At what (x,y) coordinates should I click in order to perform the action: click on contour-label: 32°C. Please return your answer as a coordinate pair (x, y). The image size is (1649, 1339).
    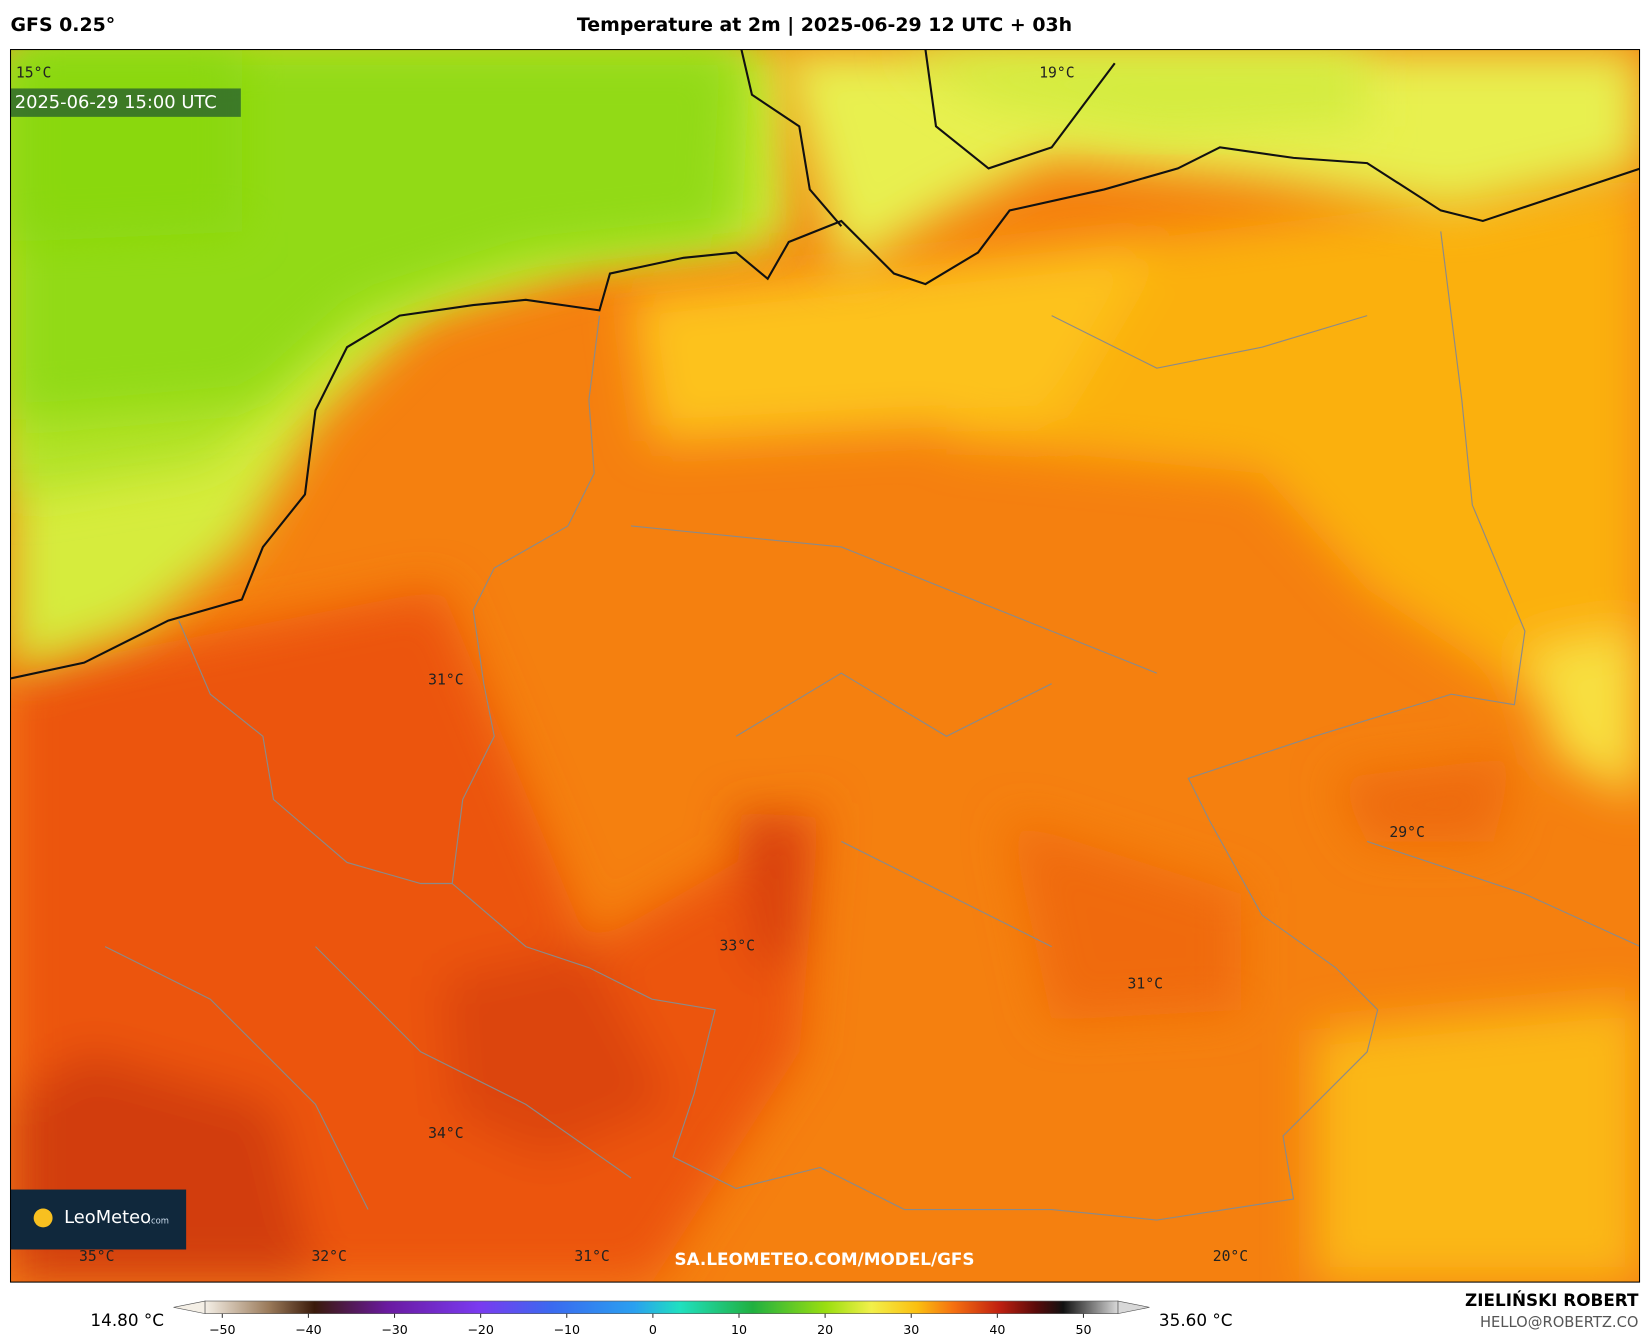
    Looking at the image, I should click on (328, 1256).